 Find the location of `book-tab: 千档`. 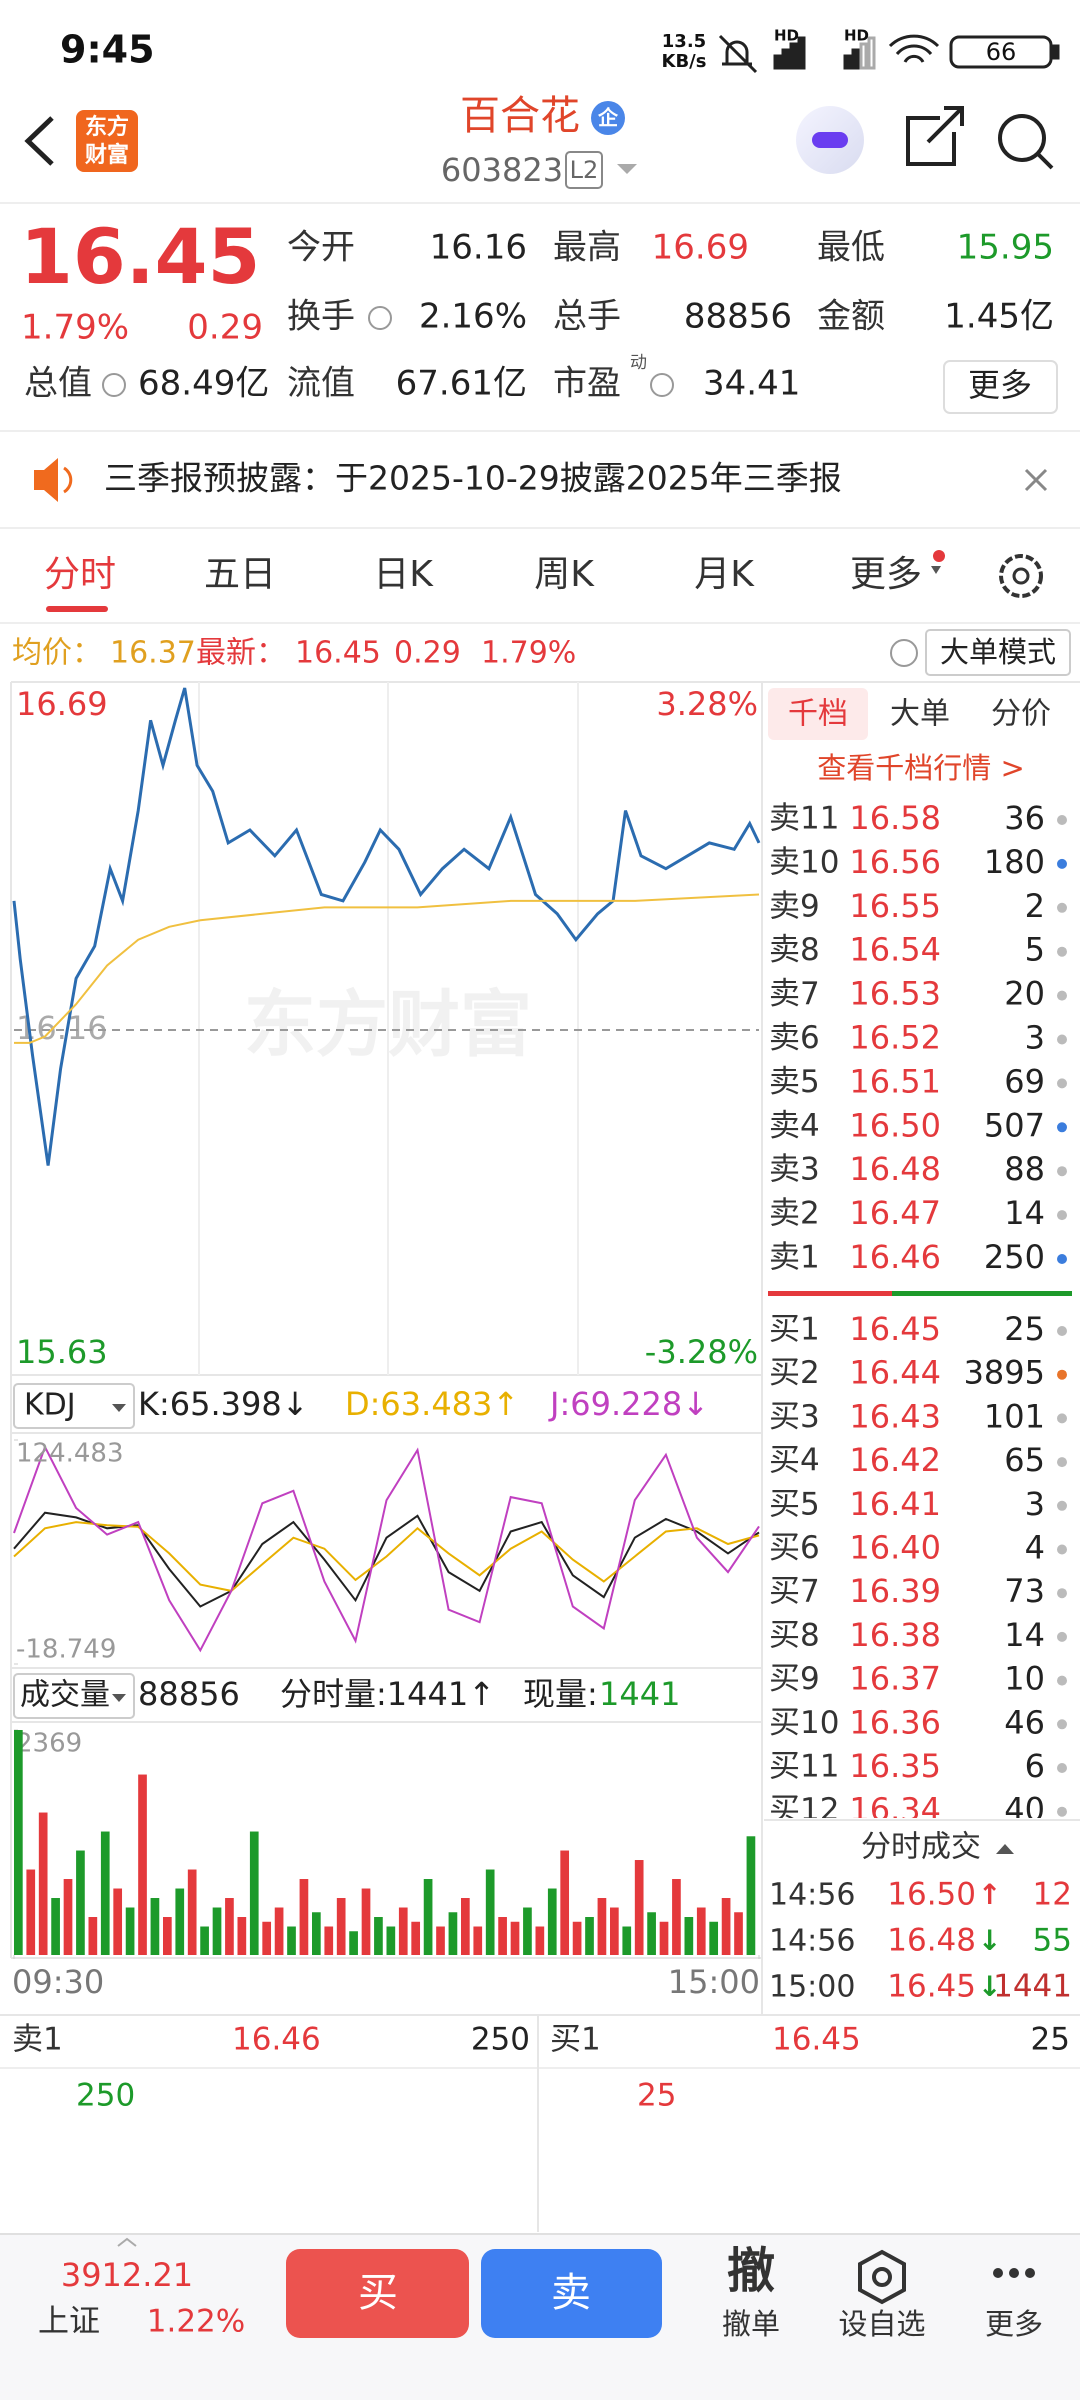

book-tab: 千档 is located at coordinates (818, 714).